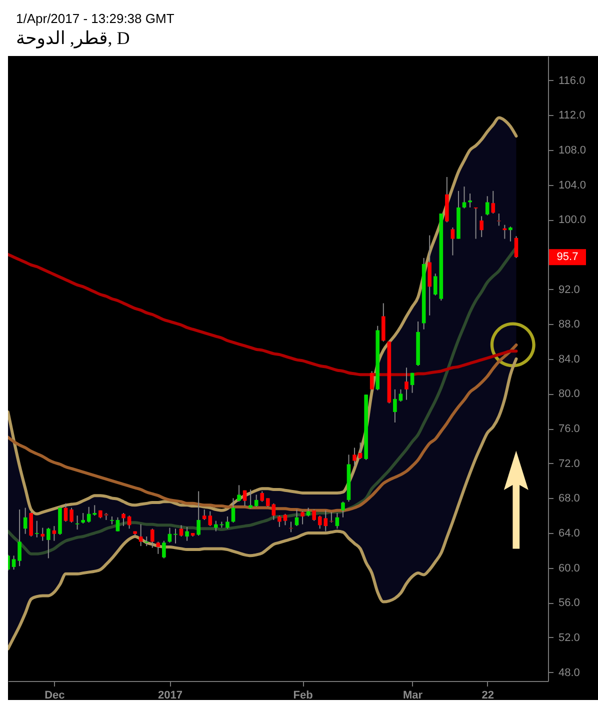 This screenshot has width=598, height=706. What do you see at coordinates (569, 568) in the screenshot?
I see `y-tick-label: 60.0` at bounding box center [569, 568].